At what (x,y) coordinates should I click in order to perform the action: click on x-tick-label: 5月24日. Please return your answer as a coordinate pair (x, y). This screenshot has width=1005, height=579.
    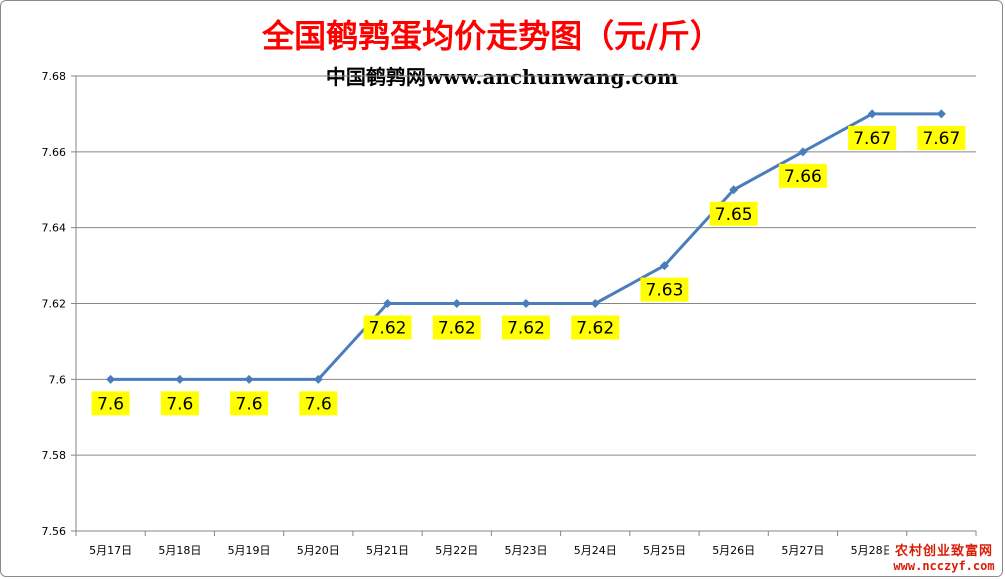
    Looking at the image, I should click on (595, 550).